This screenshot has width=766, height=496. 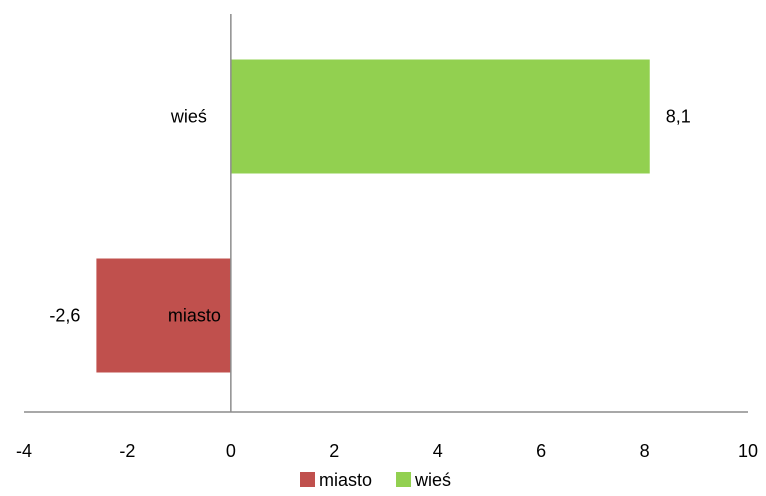 What do you see at coordinates (334, 451) in the screenshot?
I see `x-tick-label: 2` at bounding box center [334, 451].